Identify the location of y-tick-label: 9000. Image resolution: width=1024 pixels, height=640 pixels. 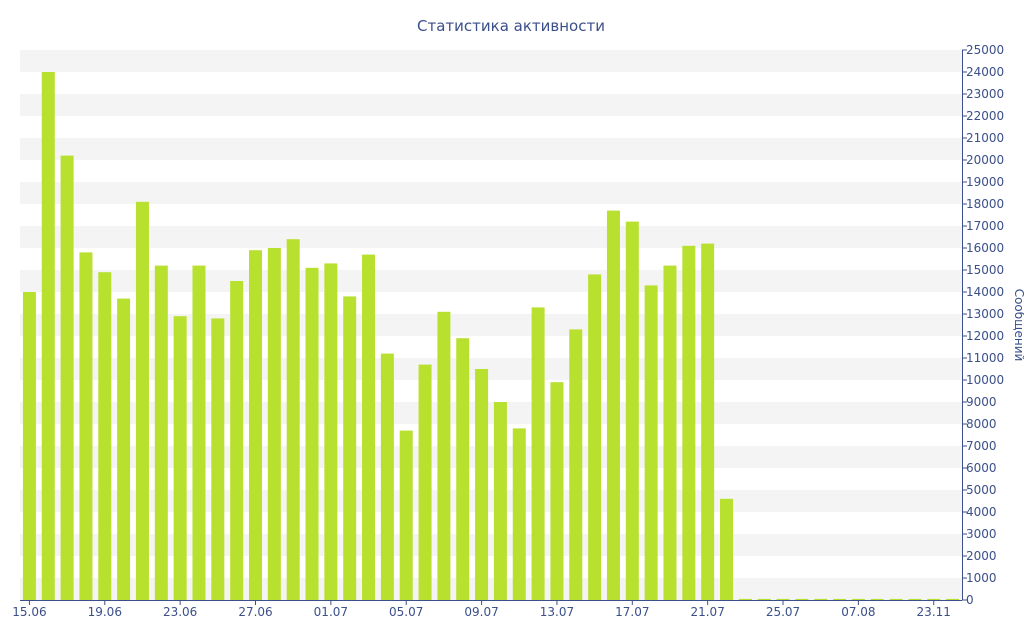
(981, 402).